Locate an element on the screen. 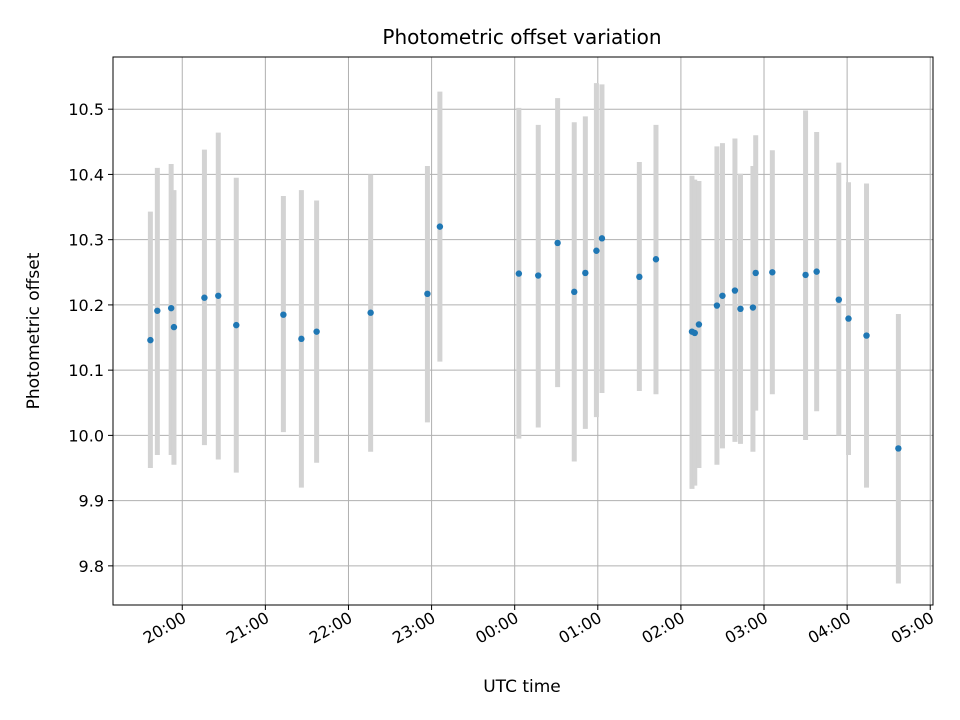 This screenshot has height=720, width=960. chart-title: Photometric offset variation is located at coordinates (521, 37).